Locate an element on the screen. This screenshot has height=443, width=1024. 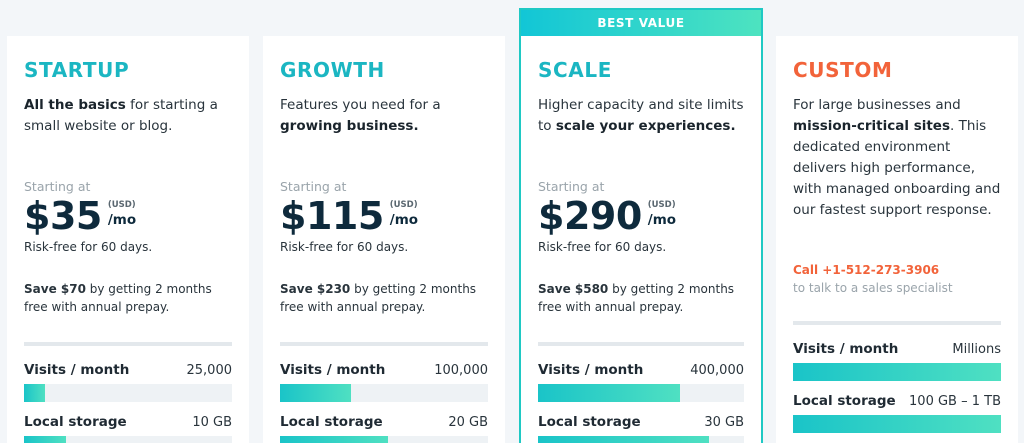
price: $290 is located at coordinates (590, 216).